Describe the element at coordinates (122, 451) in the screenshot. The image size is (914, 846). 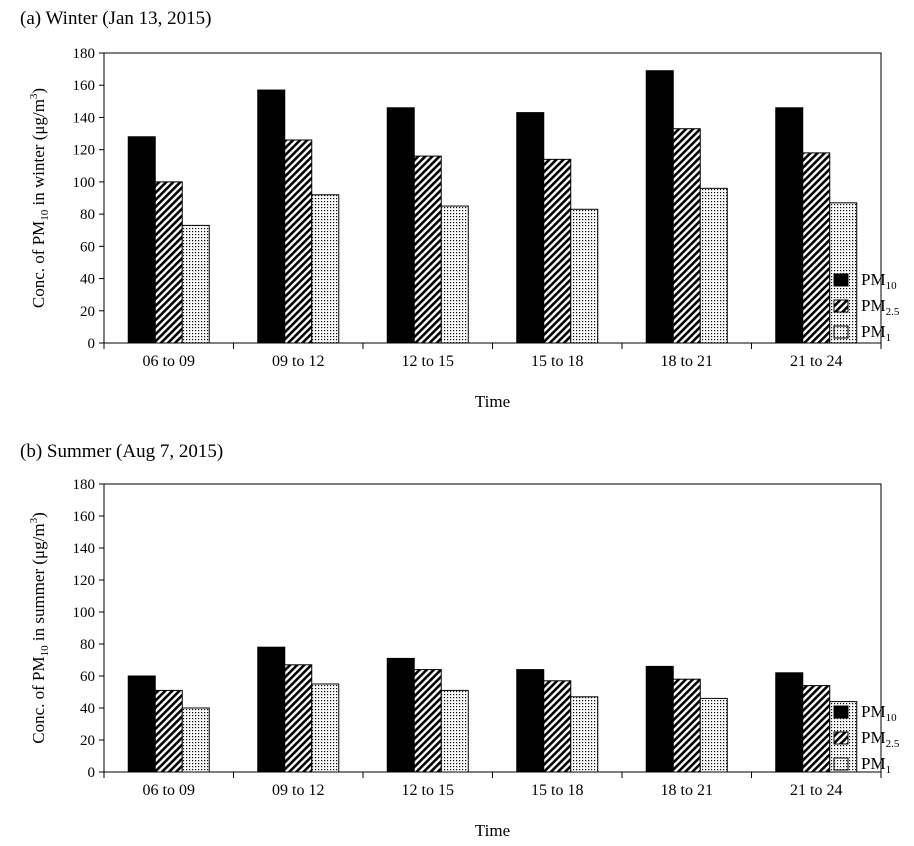
I see `chart-title-summer: (b) Summer (Aug 7, 2015)` at that location.